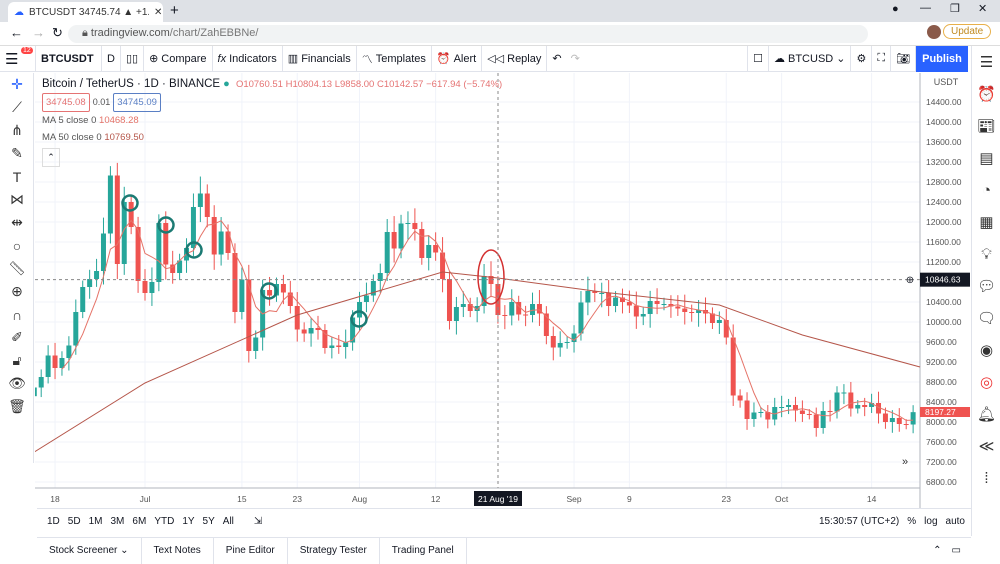 The width and height of the screenshot is (1000, 564). Describe the element at coordinates (17, 291) in the screenshot. I see `zoom-in-icon: ⊕` at that location.